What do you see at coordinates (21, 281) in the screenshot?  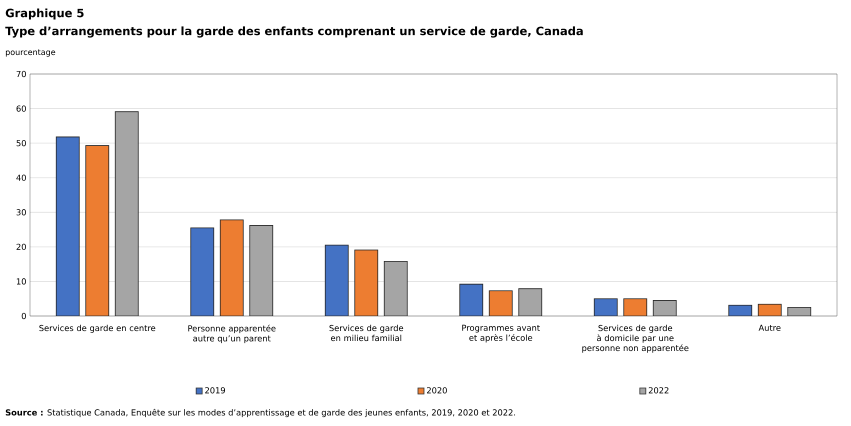 I see `y-tick-label: 10` at bounding box center [21, 281].